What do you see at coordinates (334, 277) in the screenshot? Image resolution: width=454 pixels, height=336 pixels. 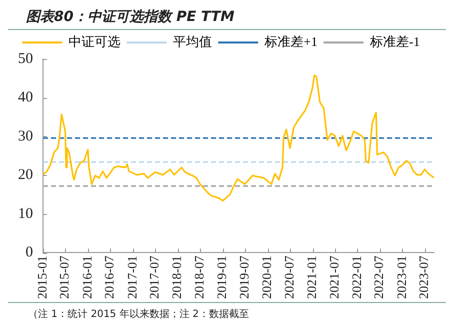 I see `x-tick-label: 2021-07` at bounding box center [334, 277].